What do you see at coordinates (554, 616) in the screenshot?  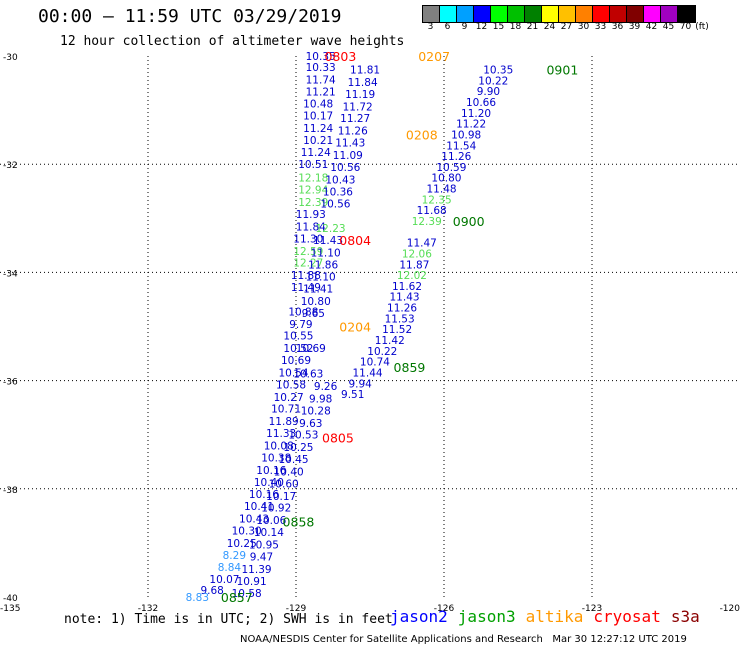 I see `satellite-altika: altika` at bounding box center [554, 616].